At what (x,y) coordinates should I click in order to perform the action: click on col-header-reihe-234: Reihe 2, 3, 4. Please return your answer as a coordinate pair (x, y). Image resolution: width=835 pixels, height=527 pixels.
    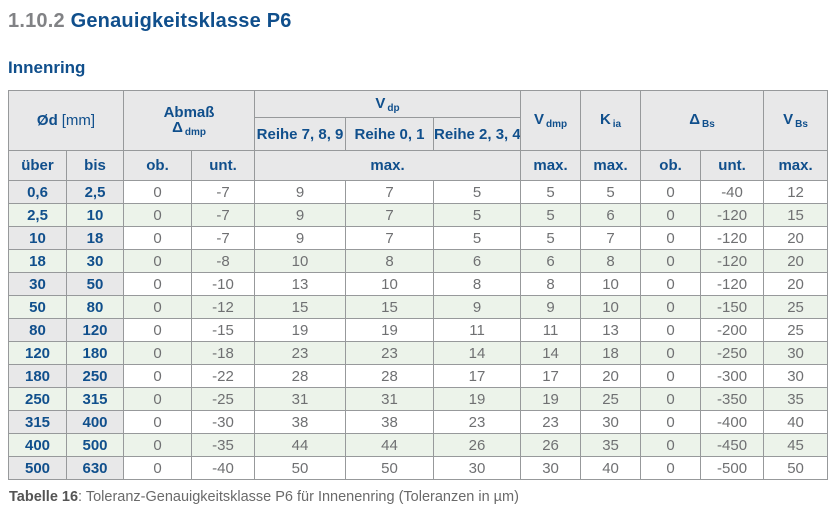
    Looking at the image, I should click on (477, 134).